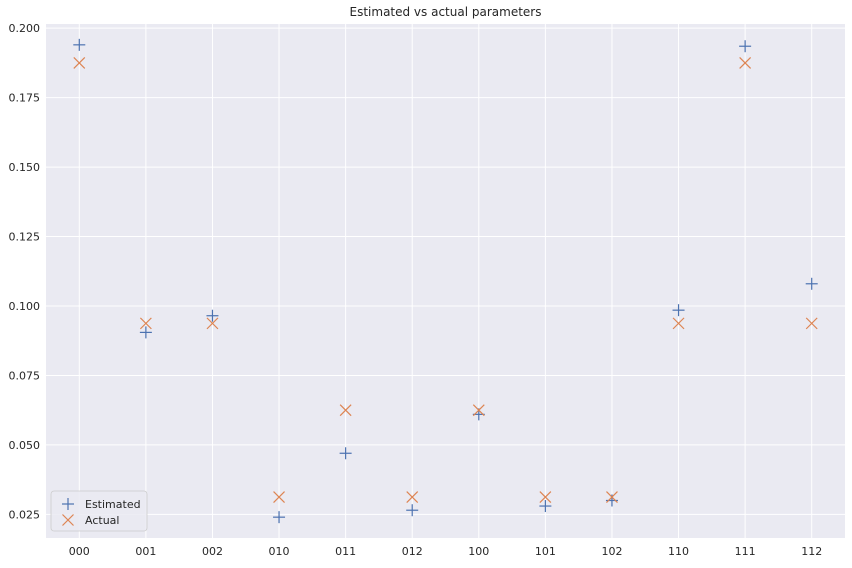  I want to click on x-tick-label: 012, so click(412, 551).